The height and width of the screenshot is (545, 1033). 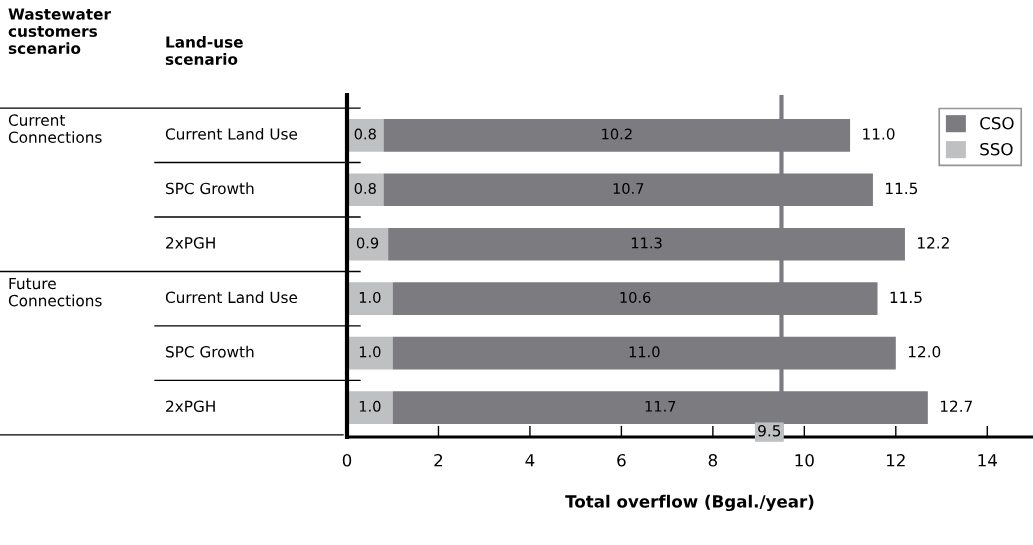 What do you see at coordinates (635, 297) in the screenshot?
I see `data-label: 10.6` at bounding box center [635, 297].